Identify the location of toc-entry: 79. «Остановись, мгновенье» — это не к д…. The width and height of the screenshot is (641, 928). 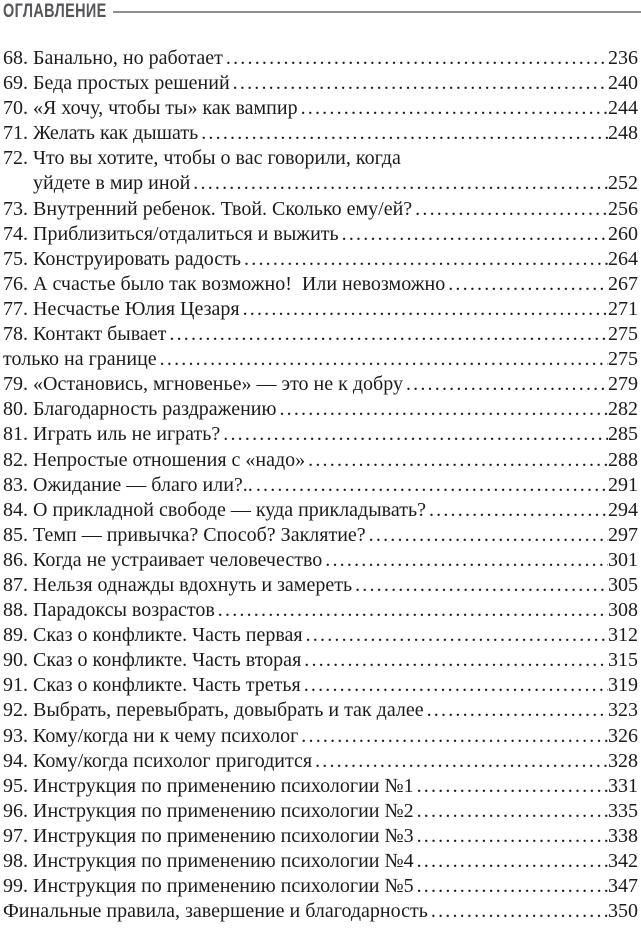
(320, 384).